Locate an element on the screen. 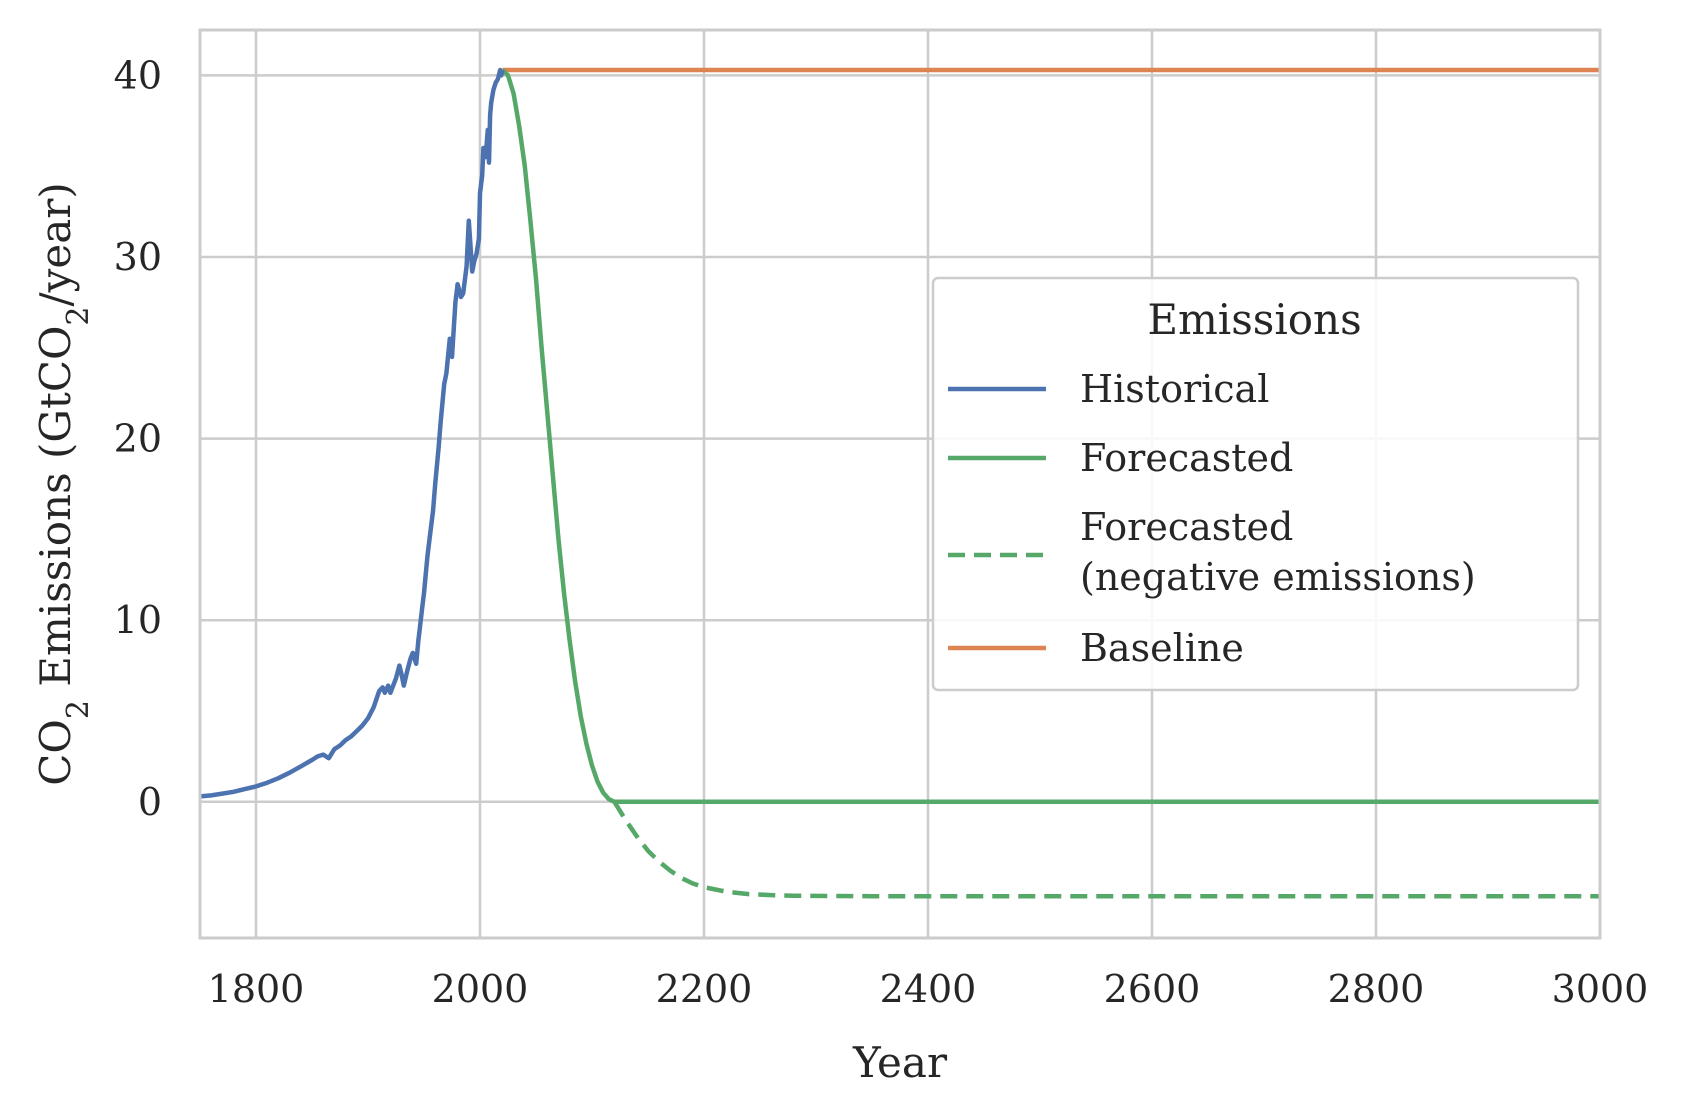 The height and width of the screenshot is (1116, 1681). x-tick-label: 2200 is located at coordinates (704, 989).